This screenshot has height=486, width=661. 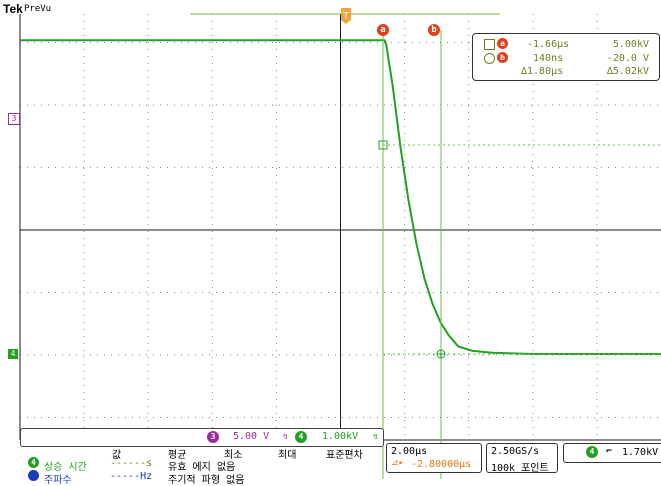 What do you see at coordinates (117, 455) in the screenshot?
I see `meas-header-value: 값` at bounding box center [117, 455].